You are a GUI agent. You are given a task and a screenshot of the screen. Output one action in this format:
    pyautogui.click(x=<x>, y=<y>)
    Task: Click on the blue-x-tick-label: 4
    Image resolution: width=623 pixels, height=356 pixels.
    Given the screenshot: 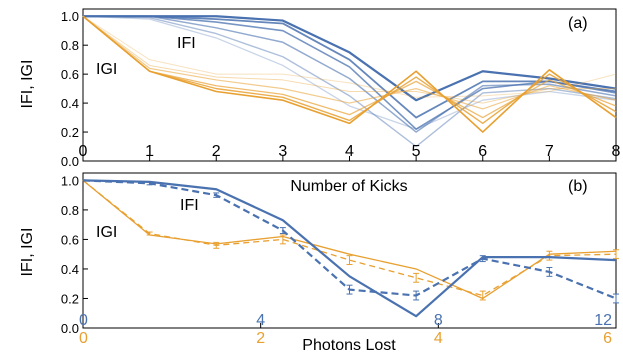 What is the action you would take?
    pyautogui.click(x=260, y=320)
    